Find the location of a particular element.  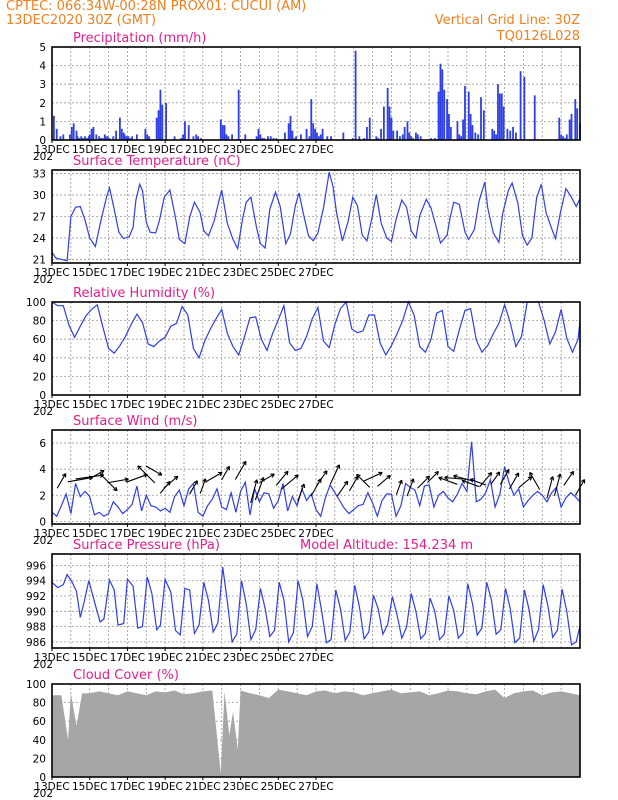

y-tick-label: 20 is located at coordinates (39, 377).